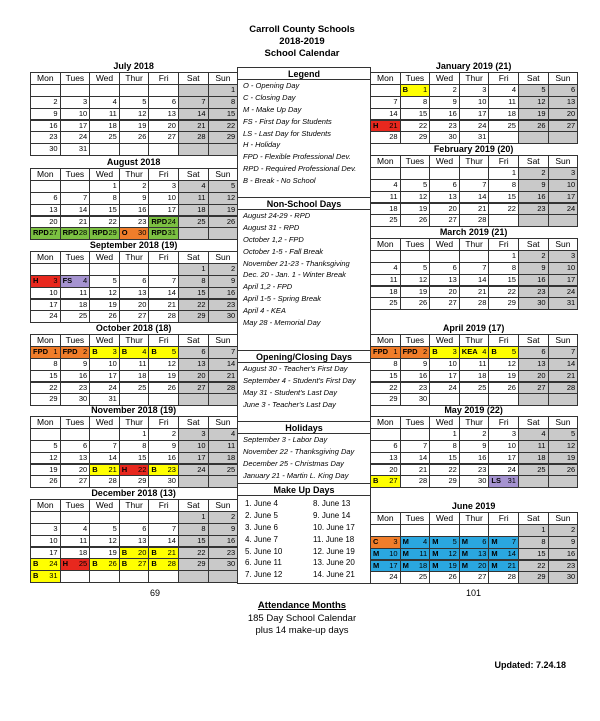 This screenshot has width=600, height=721. I want to click on day-number: 30, so click(142, 233).